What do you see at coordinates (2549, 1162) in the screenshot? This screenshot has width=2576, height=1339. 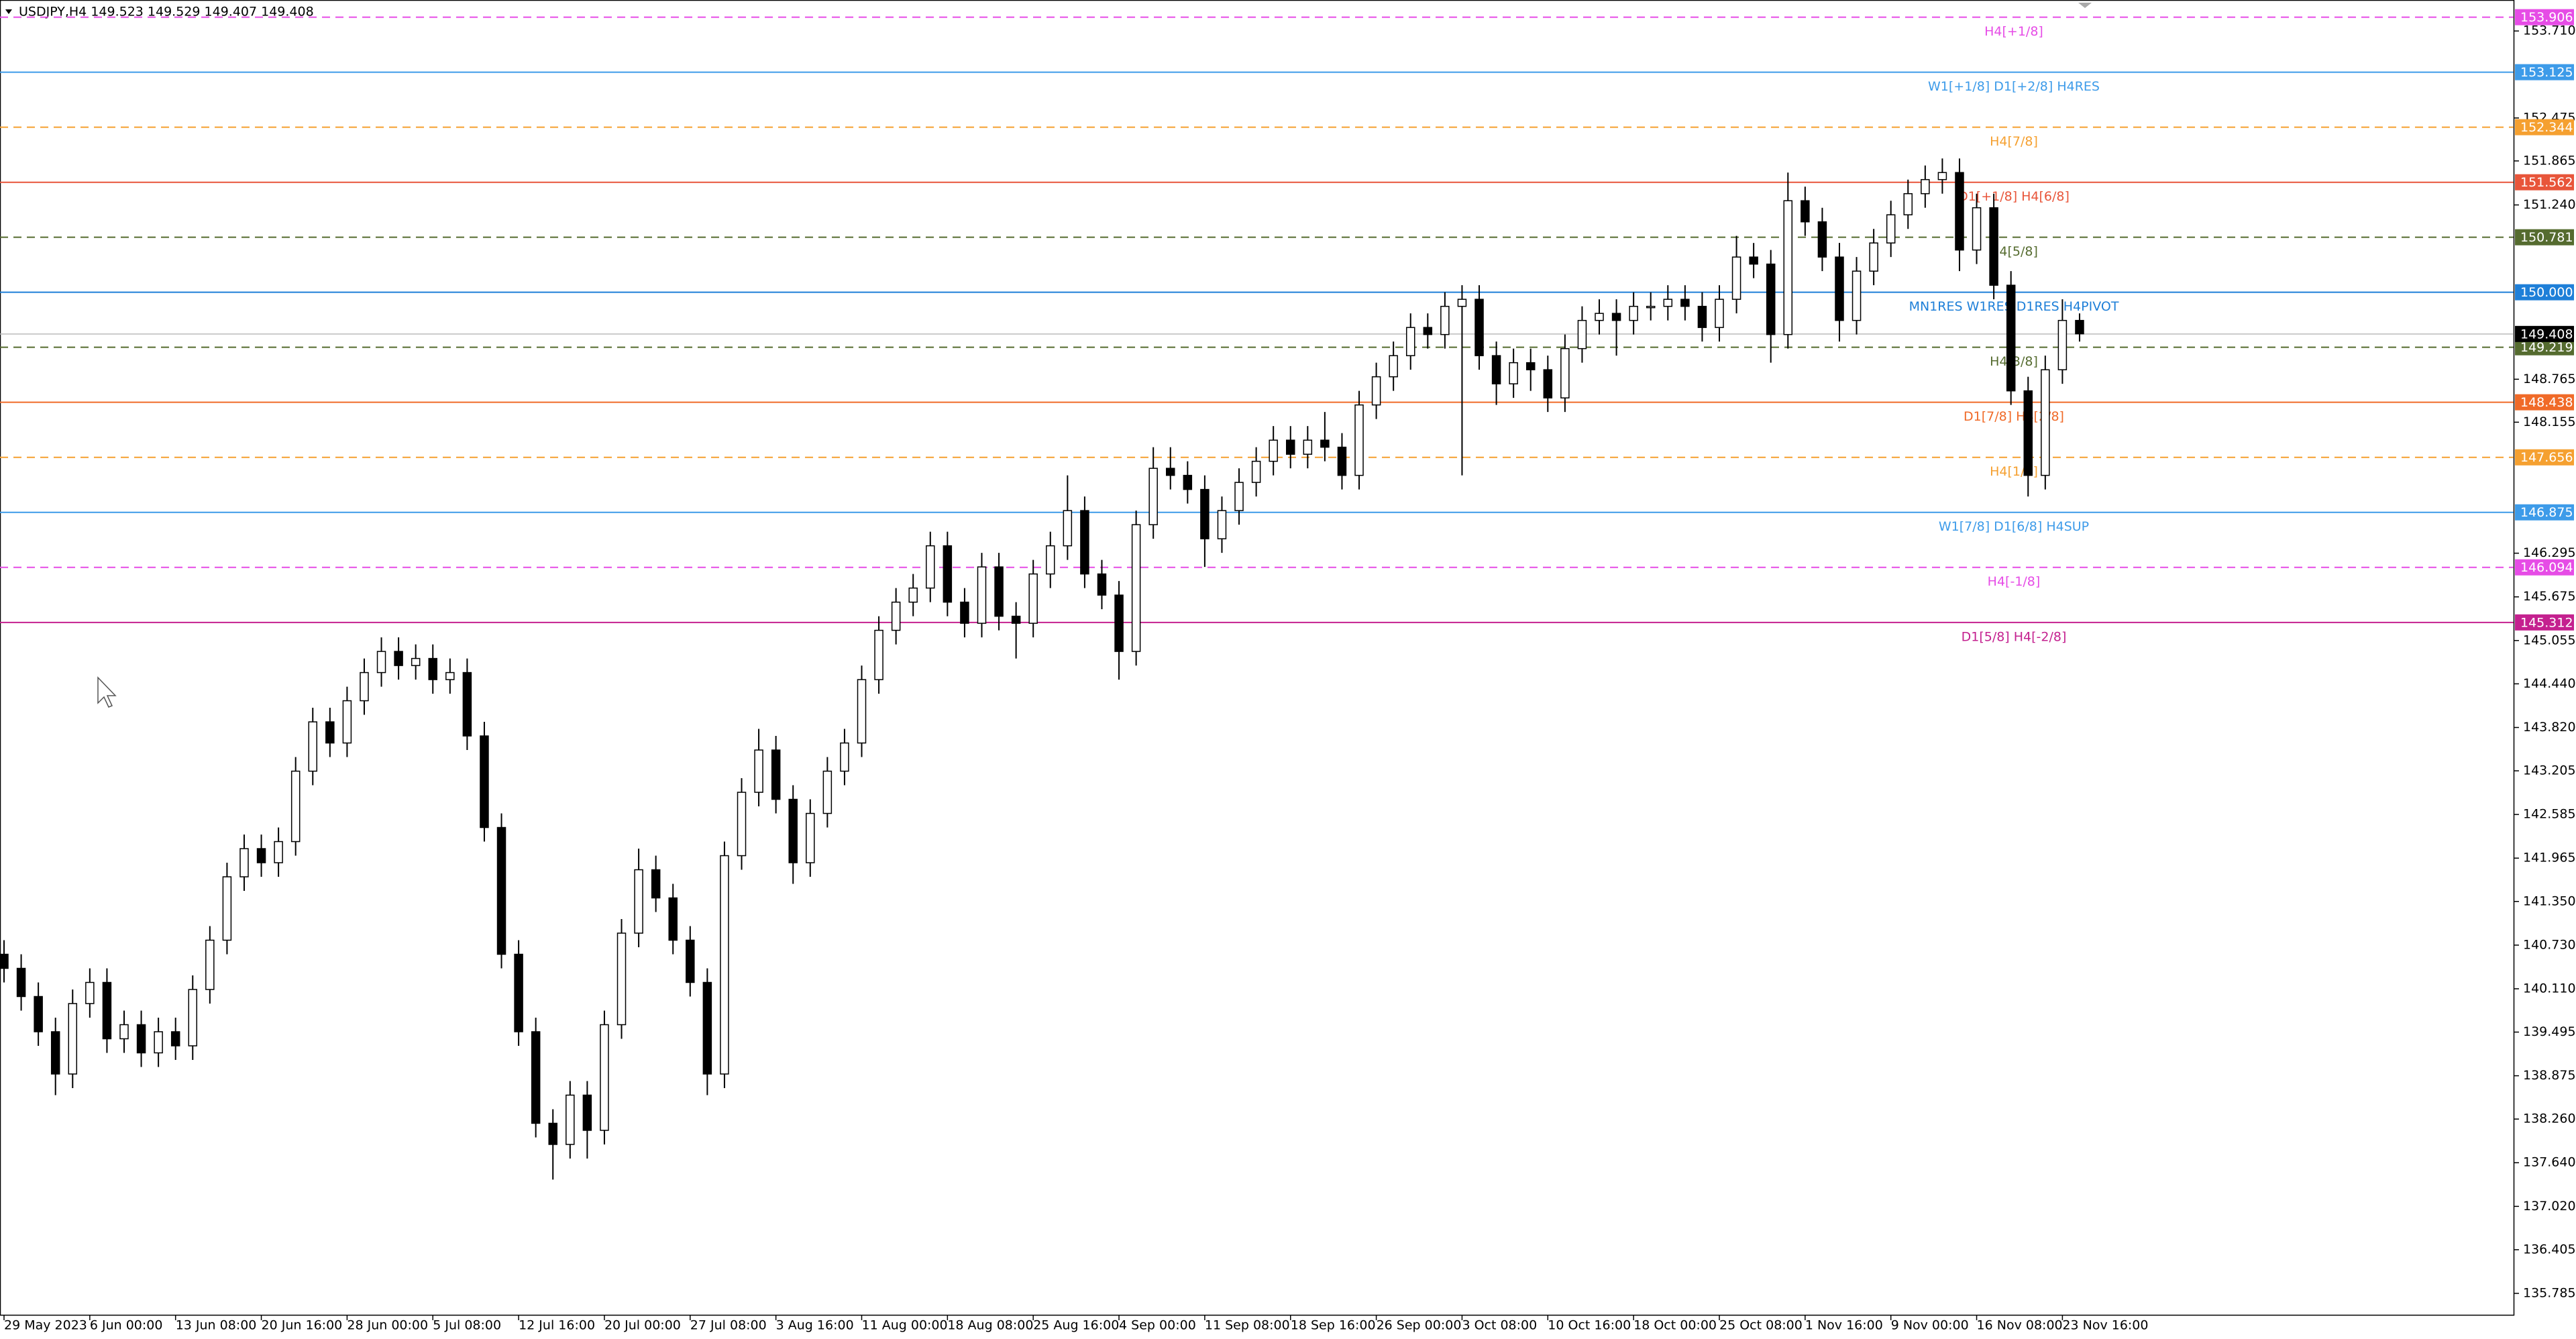 I see `y-tick-label: 137.640` at bounding box center [2549, 1162].